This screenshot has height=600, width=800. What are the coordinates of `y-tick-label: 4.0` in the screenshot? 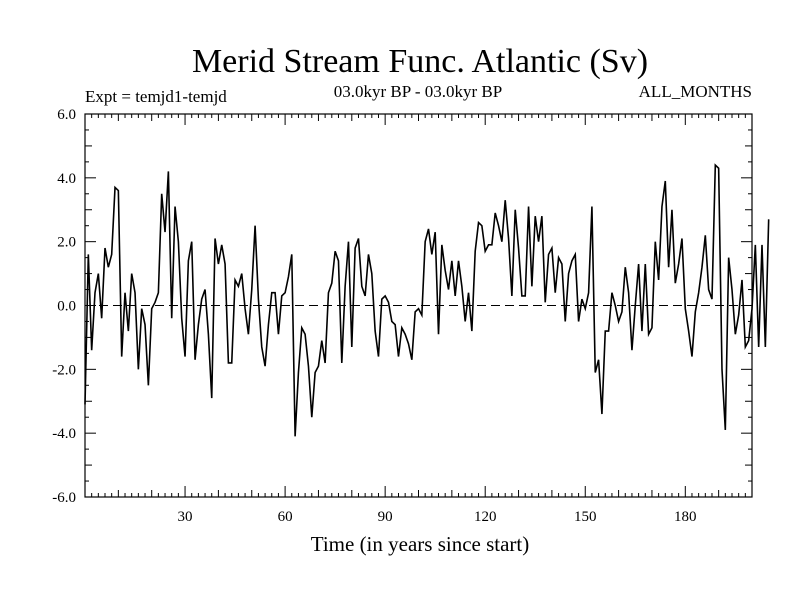 It's located at (66, 179).